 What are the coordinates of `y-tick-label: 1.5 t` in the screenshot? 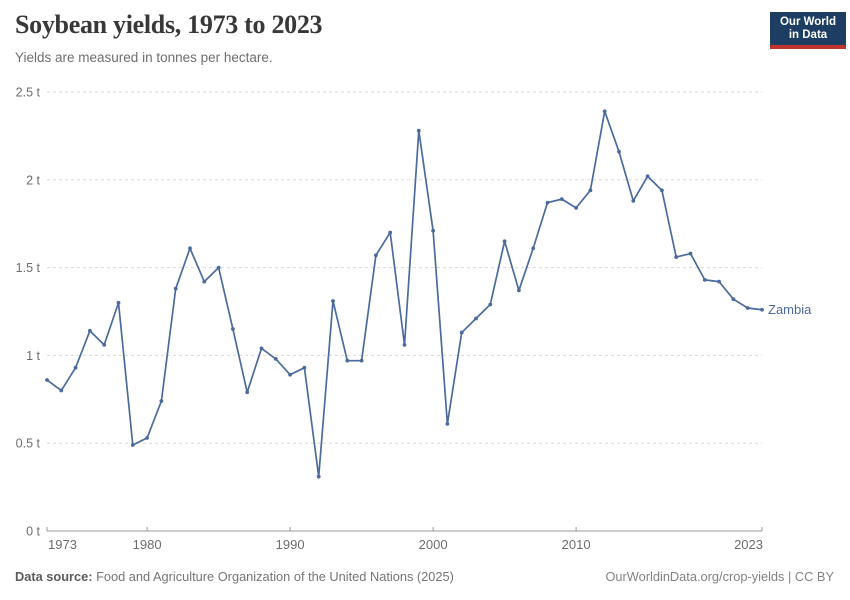 It's located at (28, 268).